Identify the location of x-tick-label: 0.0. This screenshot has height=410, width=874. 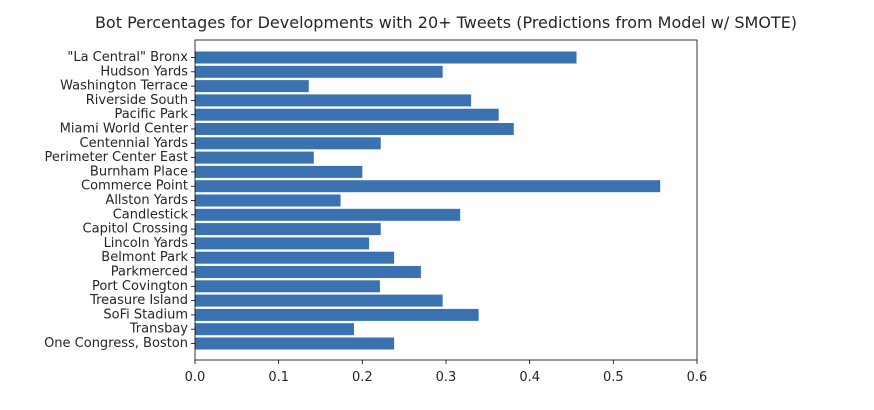
(195, 377).